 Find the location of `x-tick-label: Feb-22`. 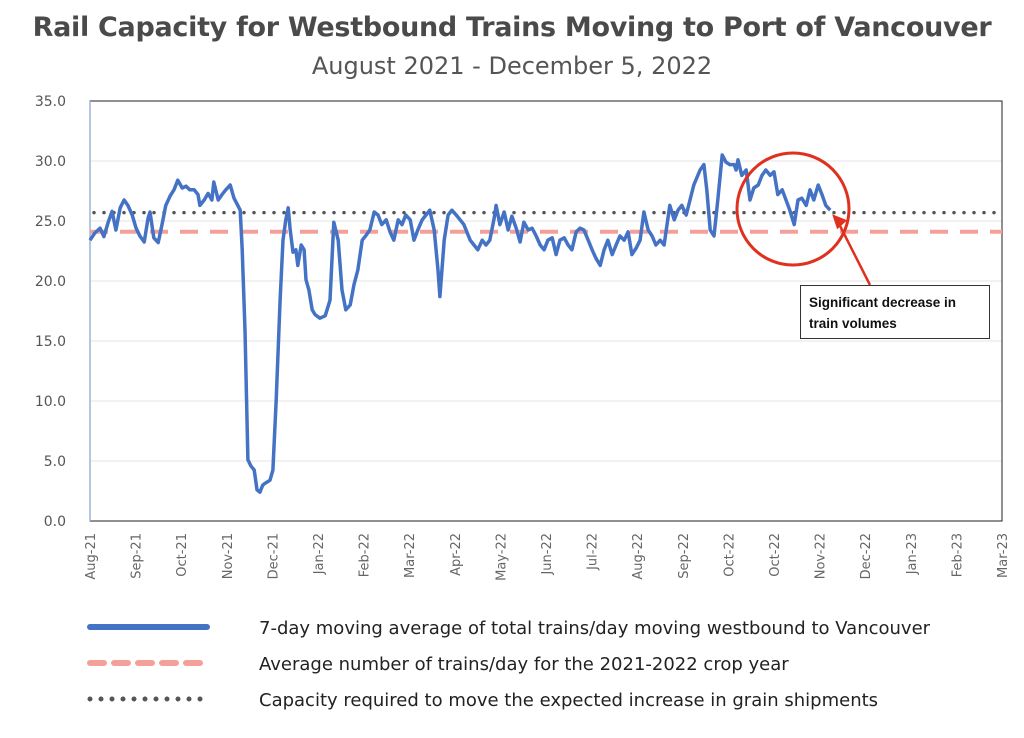

x-tick-label: Feb-22 is located at coordinates (365, 555).